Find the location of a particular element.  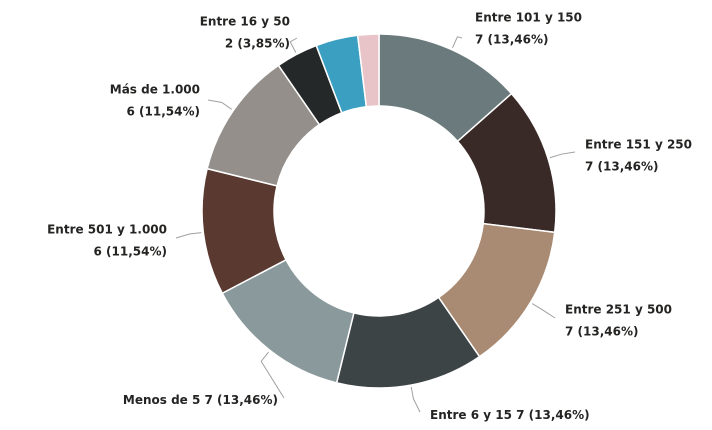

slice-category: Entre 501 y 1.000 is located at coordinates (107, 230).